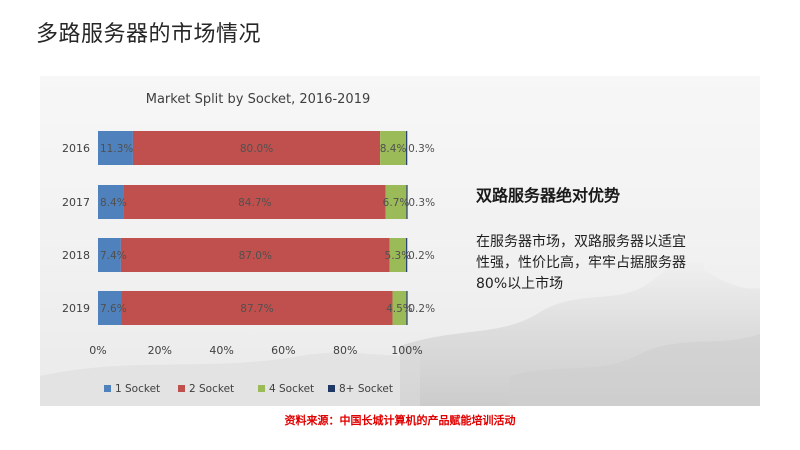  Describe the element at coordinates (137, 389) in the screenshot. I see `legend-label: 1 Socket` at that location.